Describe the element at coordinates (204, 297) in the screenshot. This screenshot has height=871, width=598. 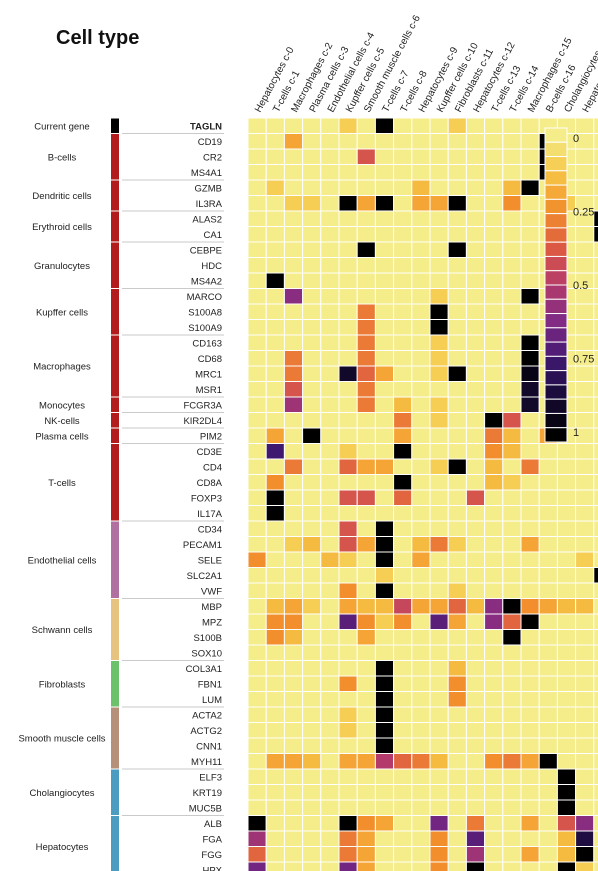
I see `gene-label: MARCO` at that location.